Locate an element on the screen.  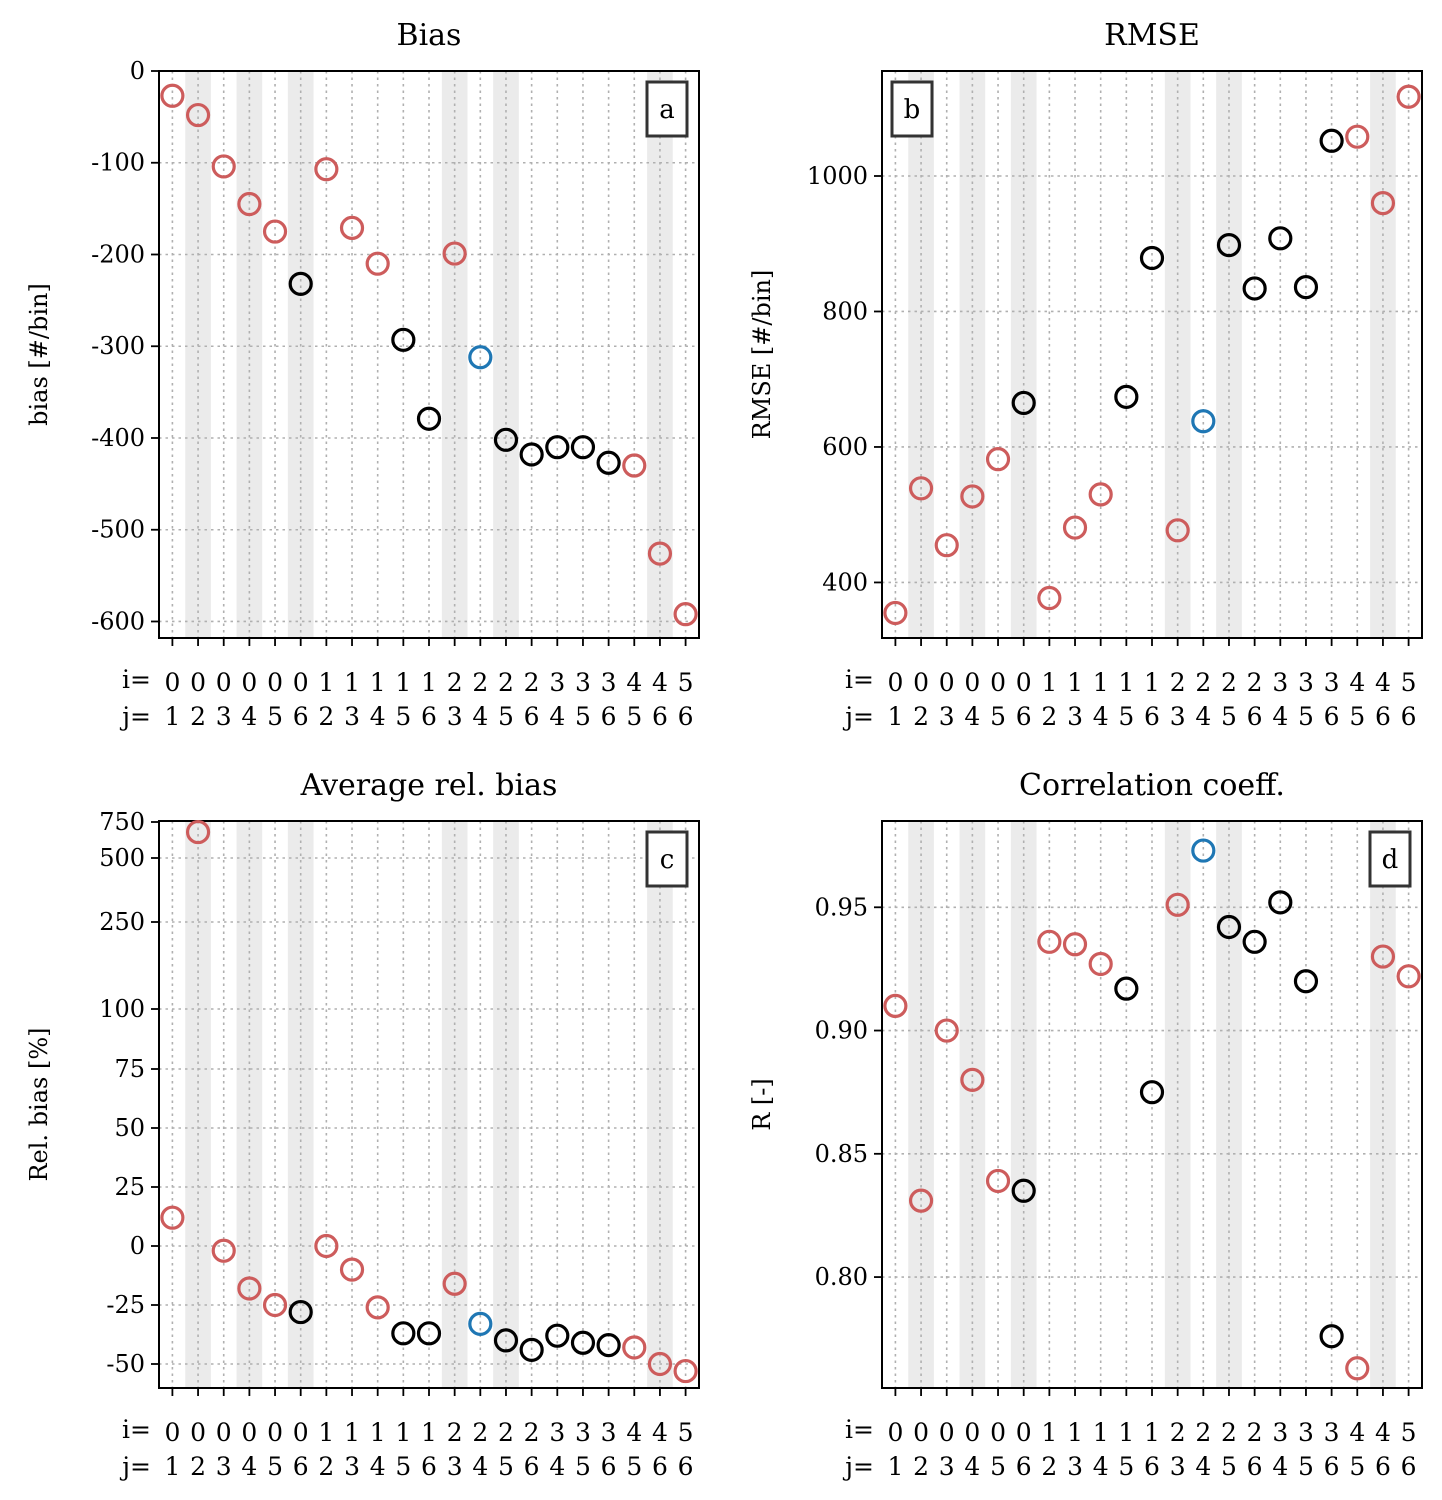
y-tick-label: 0 is located at coordinates (137, 1246).